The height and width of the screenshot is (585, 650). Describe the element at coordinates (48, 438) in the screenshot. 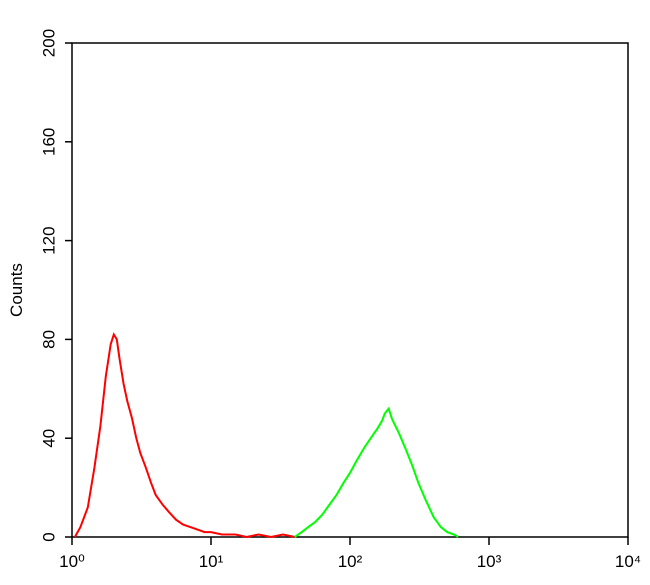

I see `y-tick-label: 40` at that location.